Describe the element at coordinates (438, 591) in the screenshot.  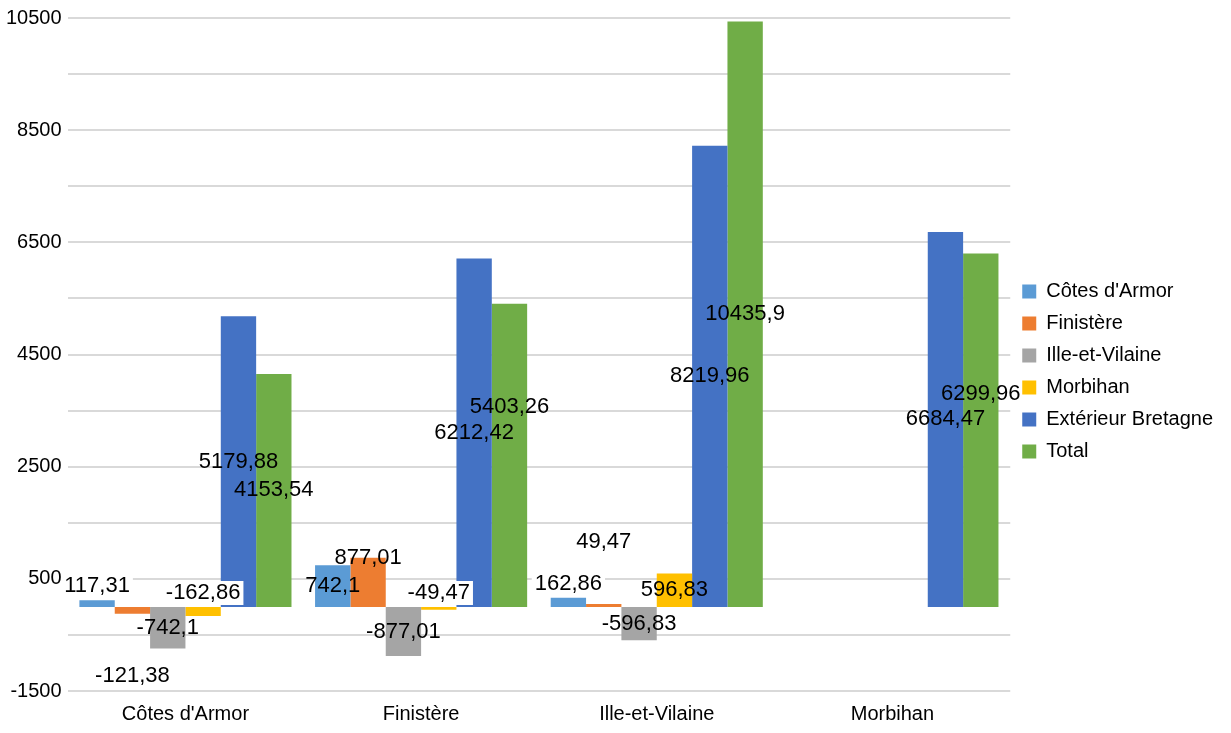
I see `data-label: -49,47` at that location.